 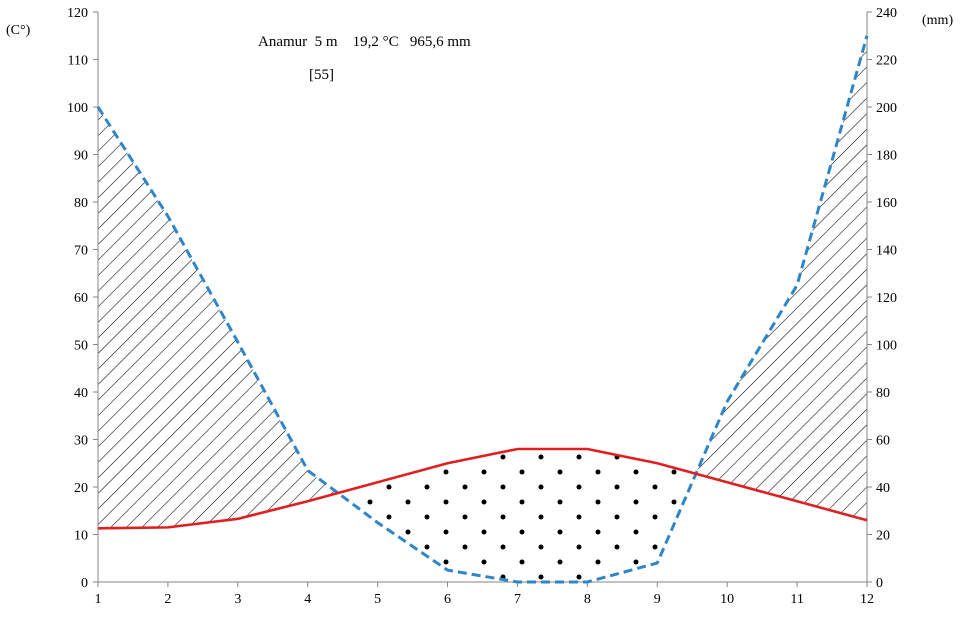 What do you see at coordinates (77, 13) in the screenshot?
I see `left-y-tick-label: 120` at bounding box center [77, 13].